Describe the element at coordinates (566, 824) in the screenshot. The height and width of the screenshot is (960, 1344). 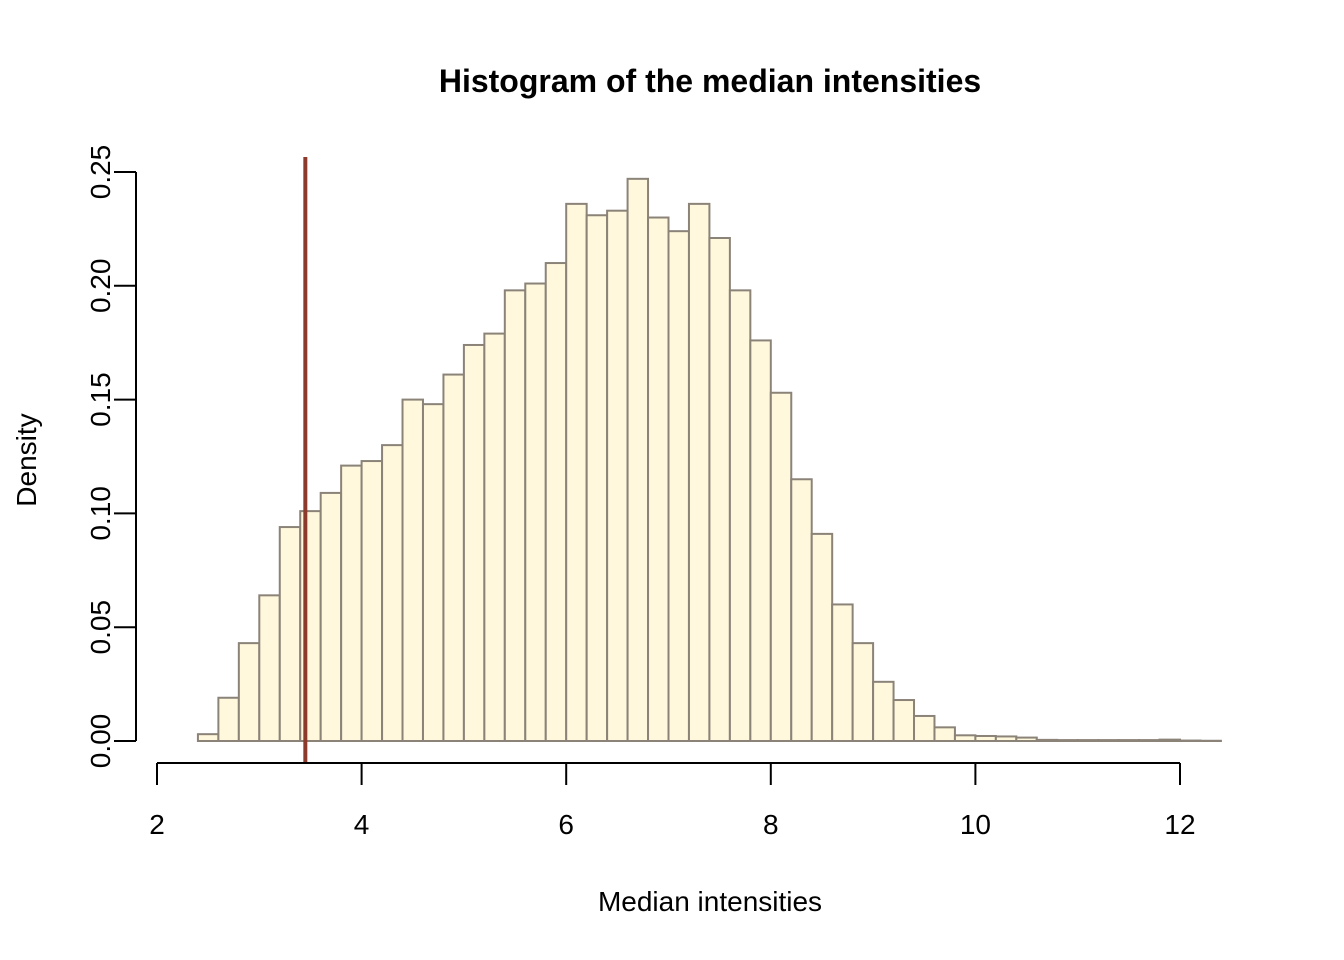
I see `x-tick-label: 6` at that location.